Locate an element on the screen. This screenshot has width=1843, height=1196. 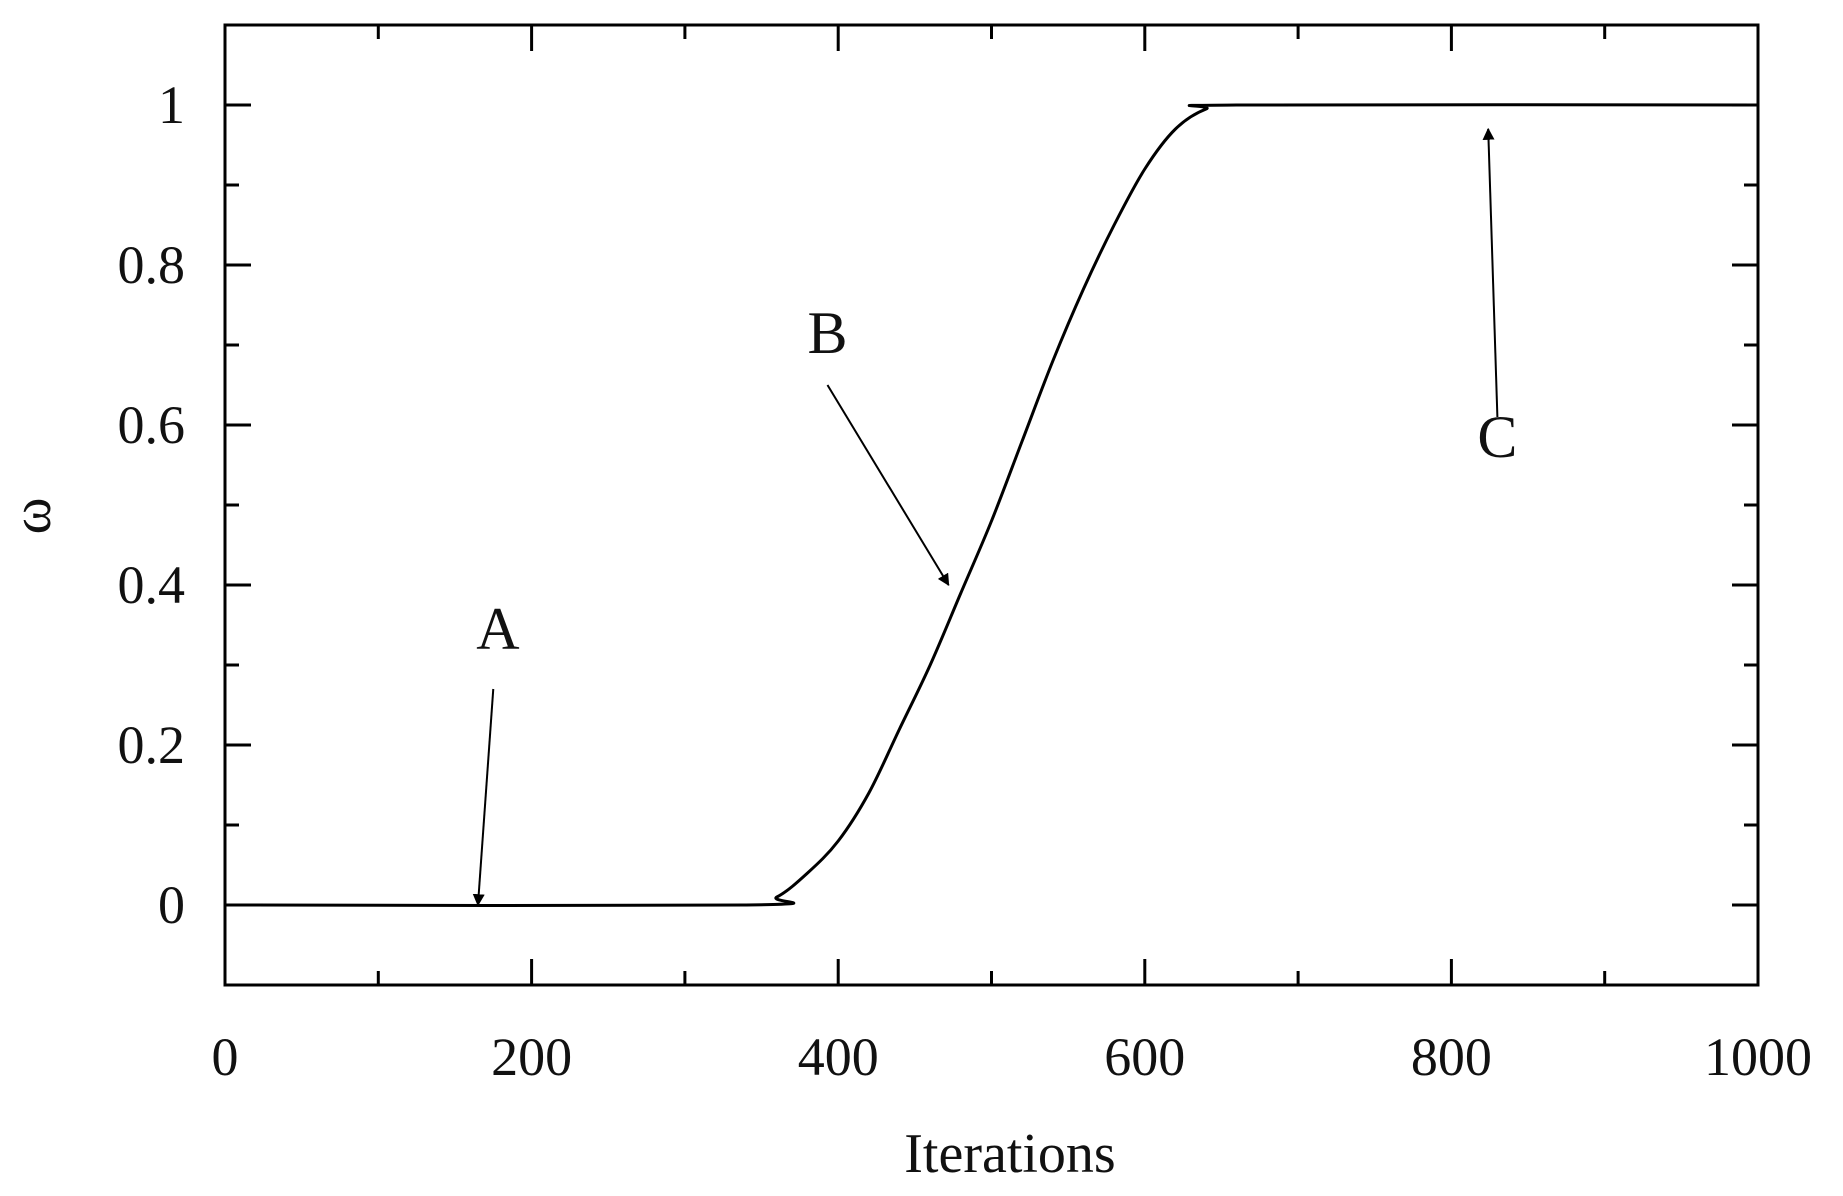
y-tick-label: 0.4 is located at coordinates (152, 585).